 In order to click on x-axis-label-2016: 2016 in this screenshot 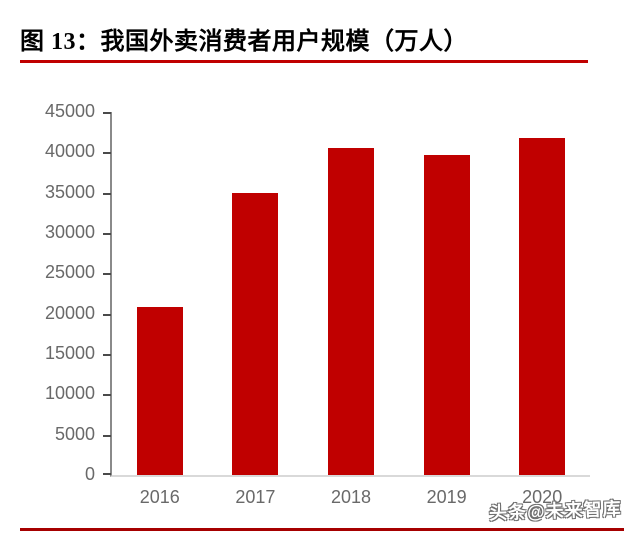, I will do `click(159, 497)`.